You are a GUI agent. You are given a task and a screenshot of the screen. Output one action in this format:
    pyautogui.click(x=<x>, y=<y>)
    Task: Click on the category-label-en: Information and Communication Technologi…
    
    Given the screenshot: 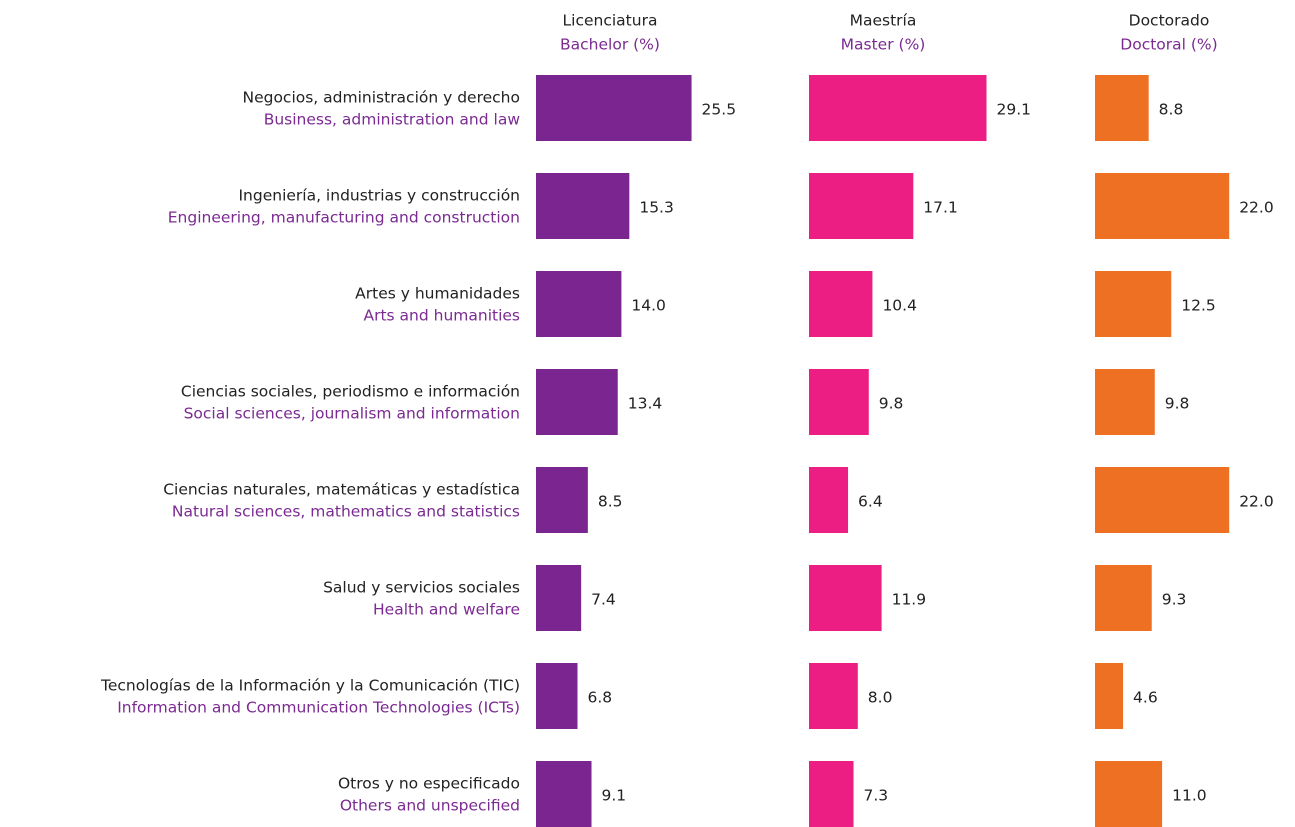 What is the action you would take?
    pyautogui.click(x=318, y=708)
    